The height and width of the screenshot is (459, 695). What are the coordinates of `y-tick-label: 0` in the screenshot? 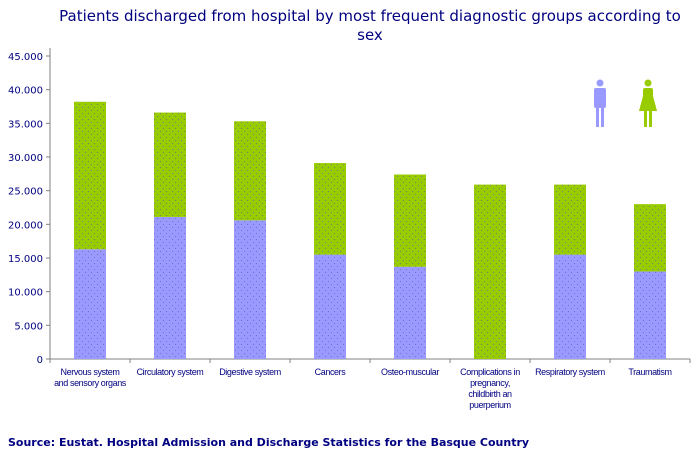 It's located at (40, 360).